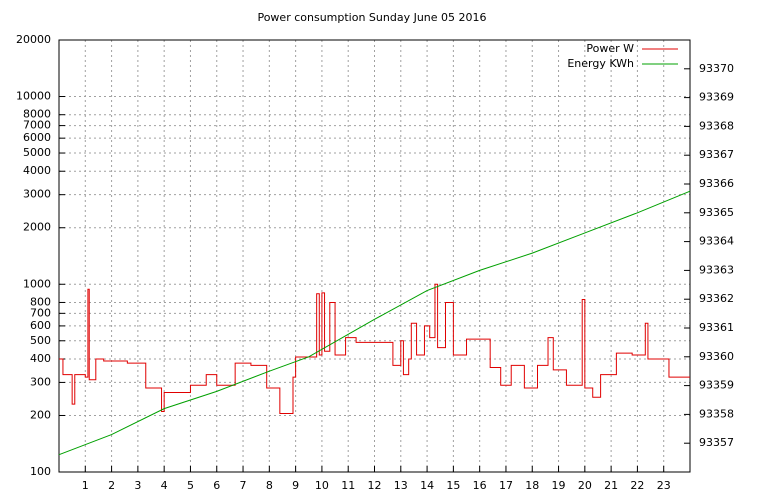 This screenshot has height=500, width=768. I want to click on x-tick-label: 7, so click(243, 485).